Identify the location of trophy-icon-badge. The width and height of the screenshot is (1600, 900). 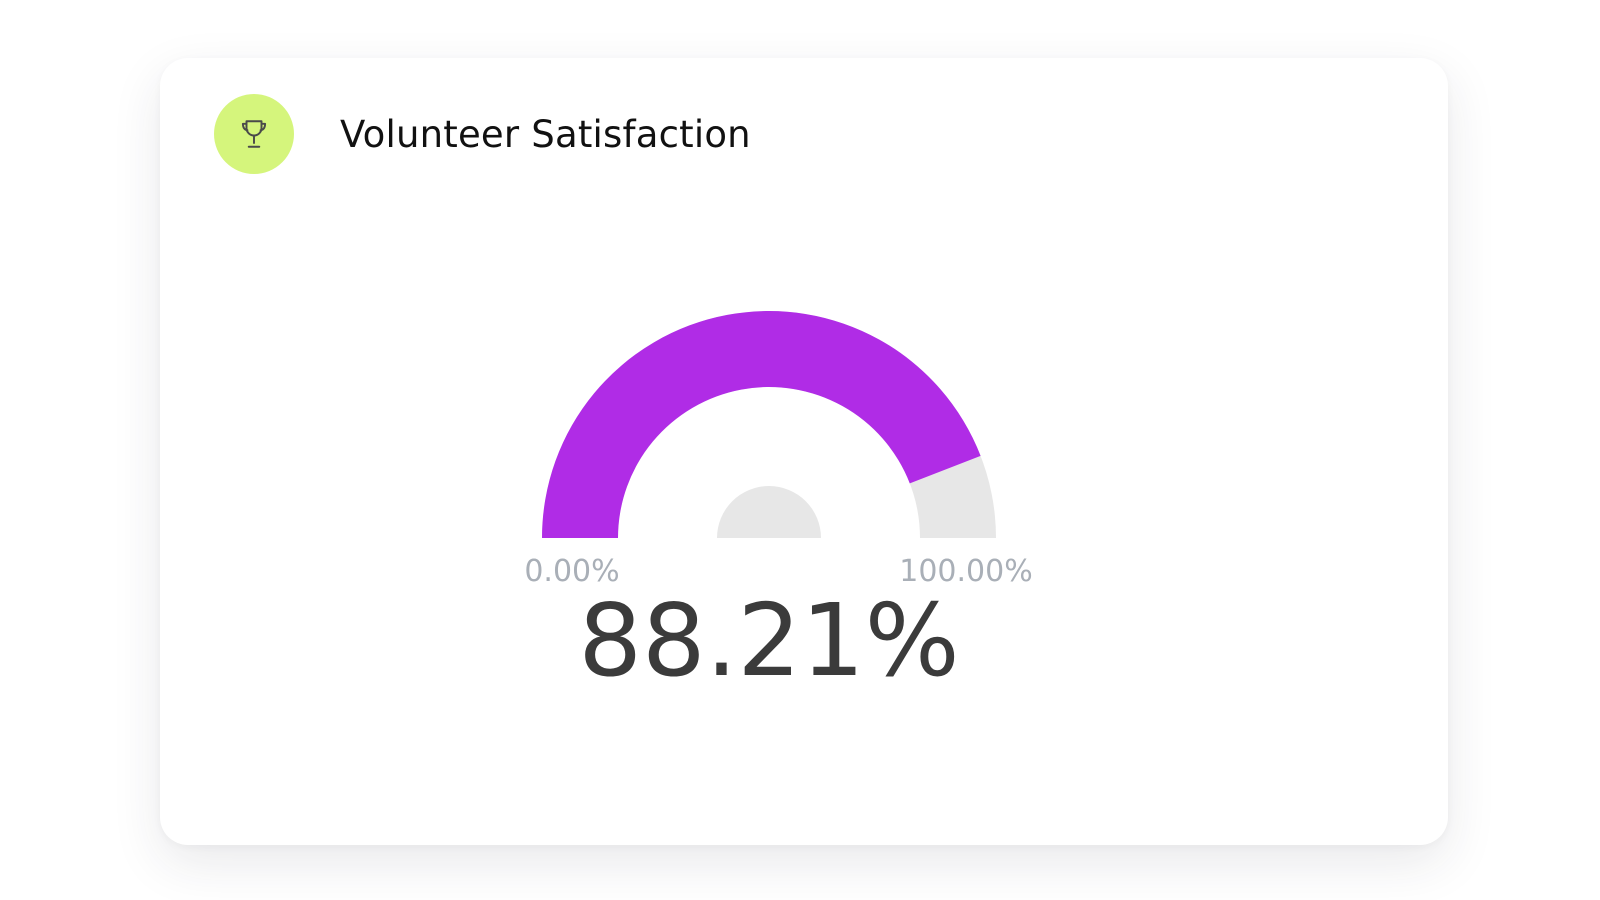
(254, 134).